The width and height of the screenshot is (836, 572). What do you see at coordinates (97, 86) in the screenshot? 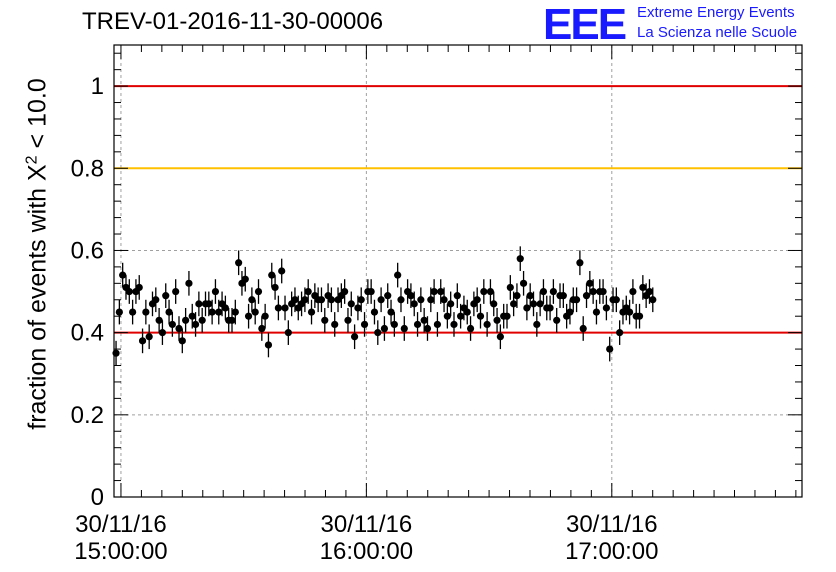
I see `y-tick-label: 1` at bounding box center [97, 86].